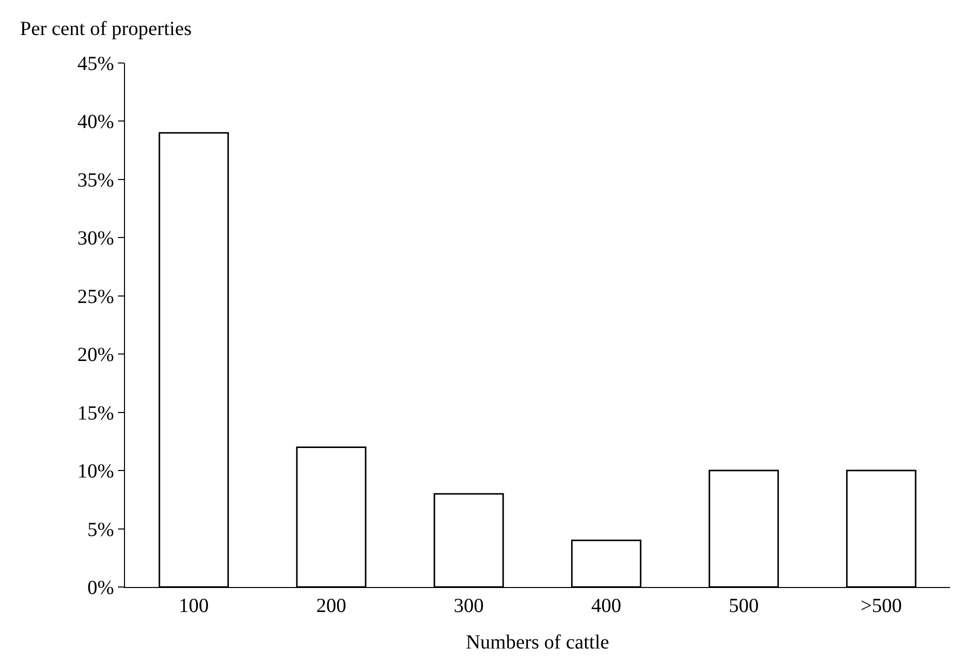 The image size is (963, 670). What do you see at coordinates (100, 588) in the screenshot?
I see `y-tick-label: 0%` at bounding box center [100, 588].